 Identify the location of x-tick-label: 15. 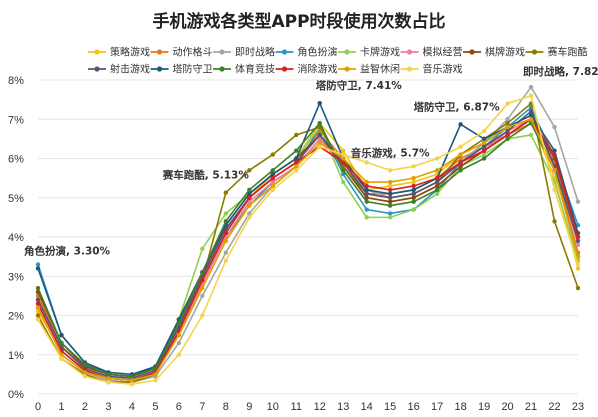
(390, 407).